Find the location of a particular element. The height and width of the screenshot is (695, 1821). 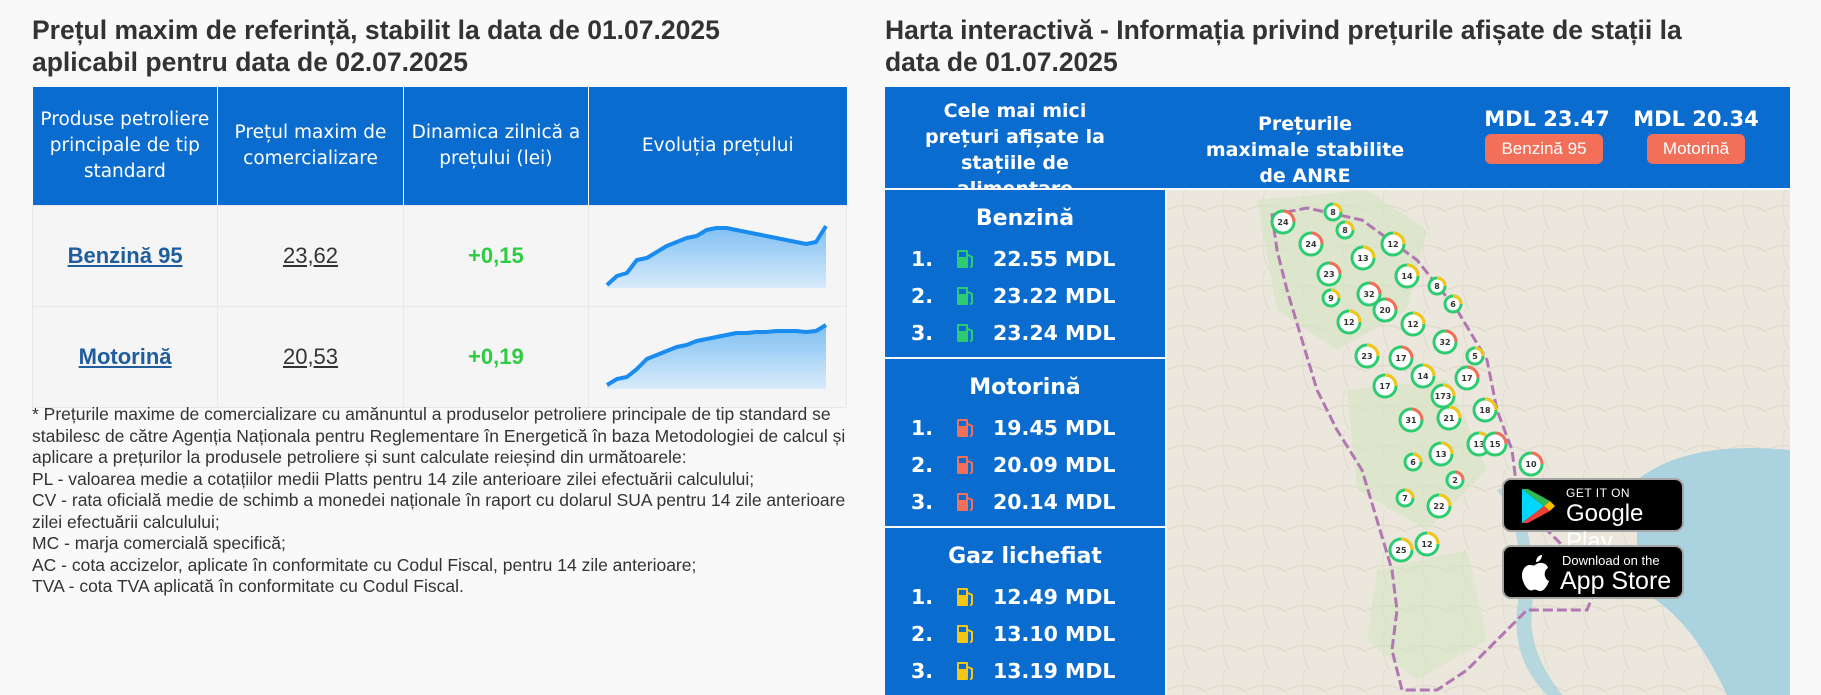

lowest-price-value: 13.19 MDL is located at coordinates (1054, 670).